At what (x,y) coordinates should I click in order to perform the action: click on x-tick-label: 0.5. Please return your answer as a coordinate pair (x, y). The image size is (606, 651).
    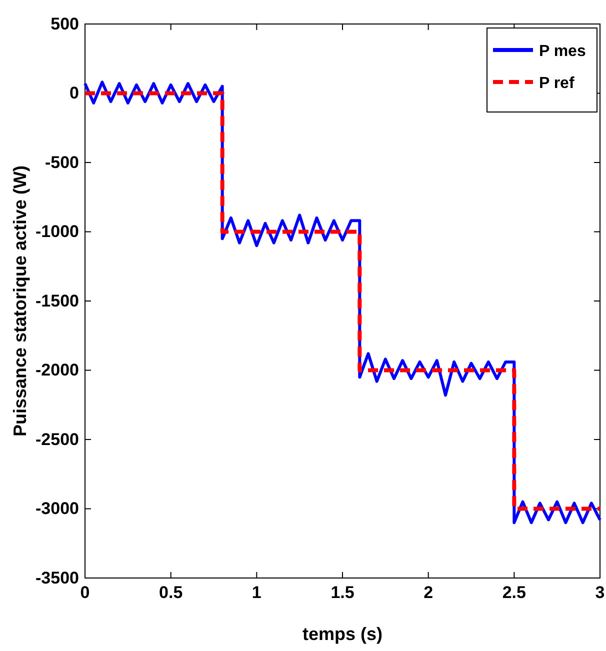
    Looking at the image, I should click on (171, 592).